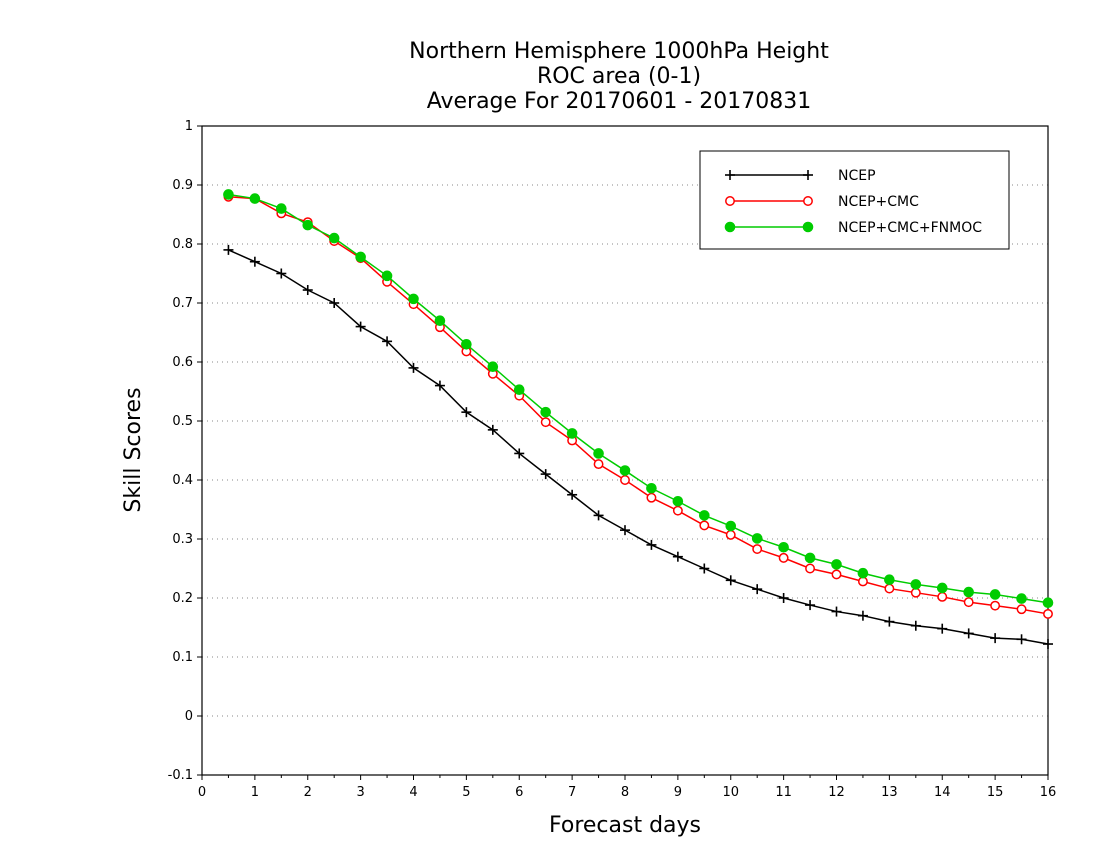 The width and height of the screenshot is (1100, 850). Describe the element at coordinates (413, 792) in the screenshot. I see `x-tick-label: 4` at that location.